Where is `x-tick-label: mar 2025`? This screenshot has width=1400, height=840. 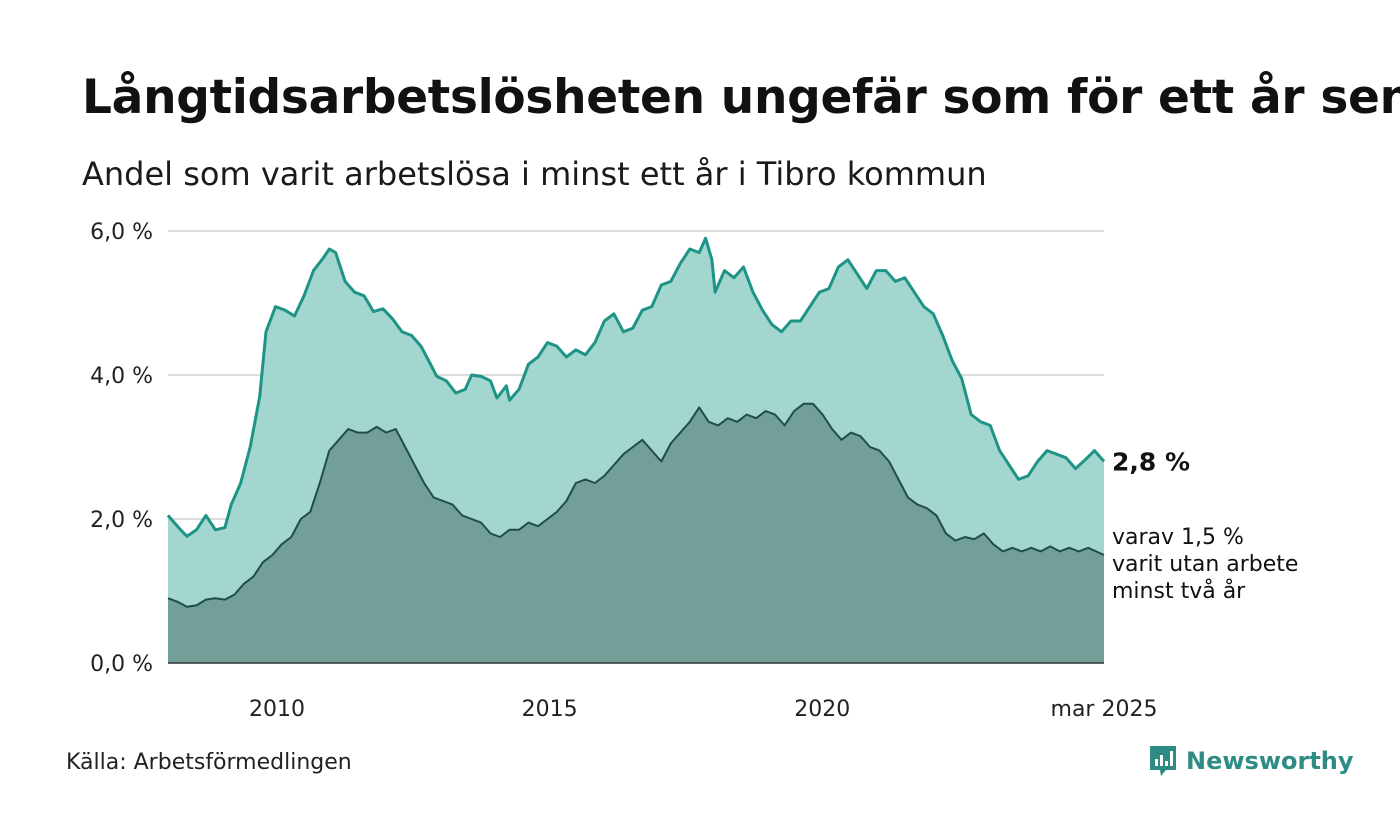
x-tick-label: mar 2025 is located at coordinates (1104, 709).